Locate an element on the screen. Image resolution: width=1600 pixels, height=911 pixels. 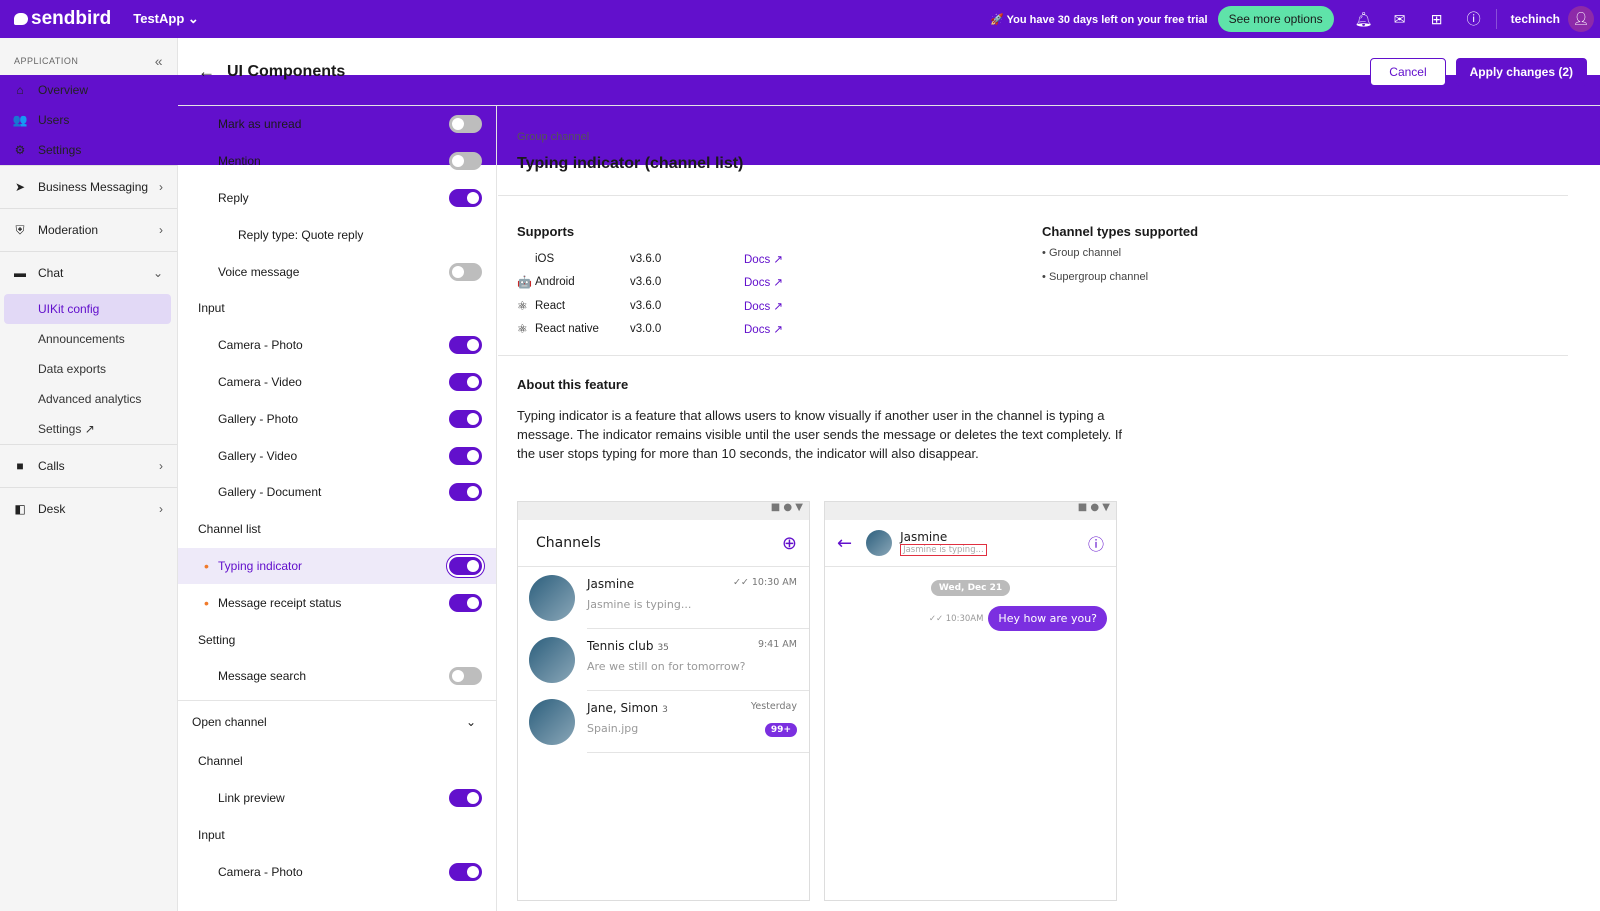
setting-row: Gallery - Document is located at coordinates (337, 492).